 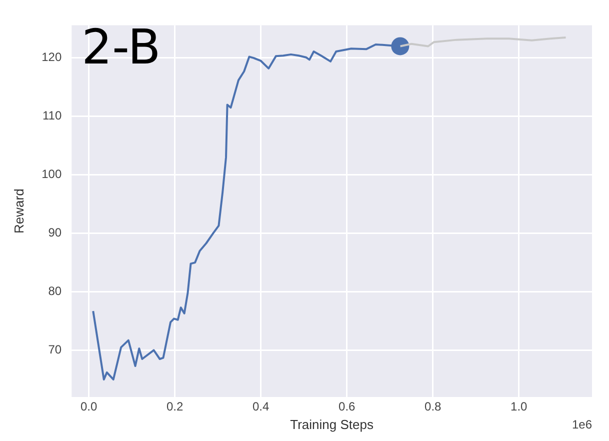 I want to click on y-tick-label: 120, so click(x=52, y=57).